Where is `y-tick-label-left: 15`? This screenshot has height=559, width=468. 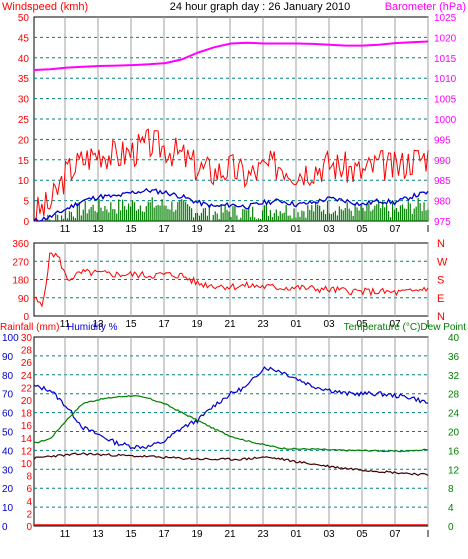 y-tick-label-left: 15 is located at coordinates (24, 161).